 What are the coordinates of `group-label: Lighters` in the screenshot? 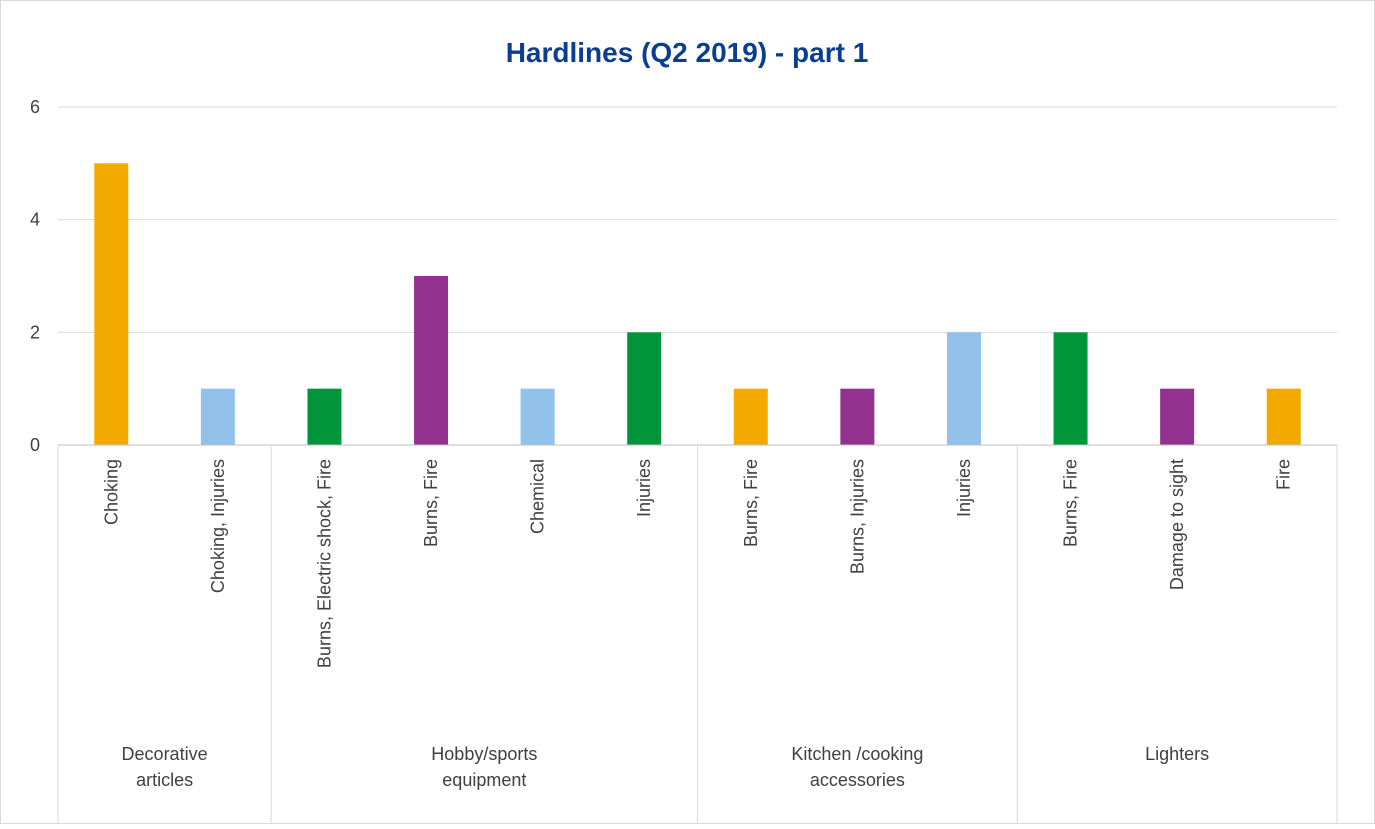 It's located at (1177, 754).